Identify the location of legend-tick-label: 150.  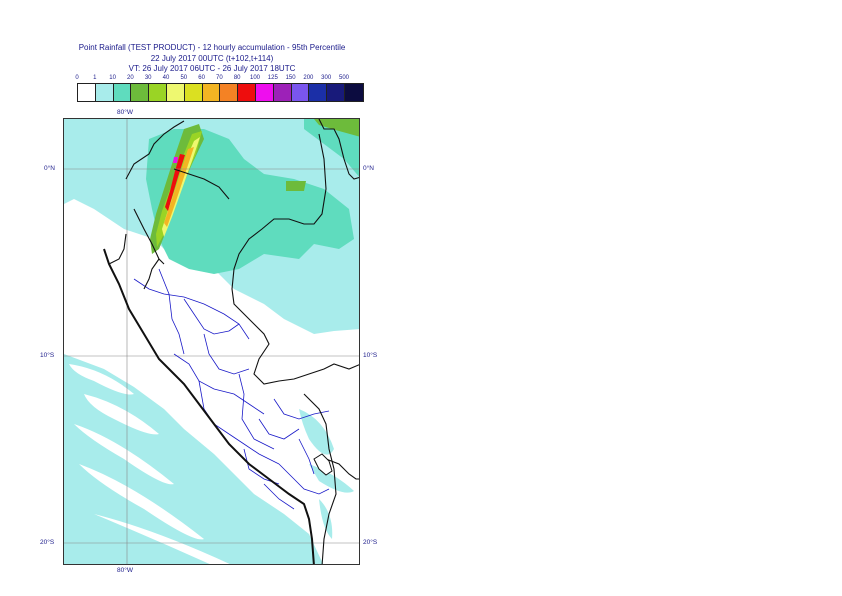
(290, 78).